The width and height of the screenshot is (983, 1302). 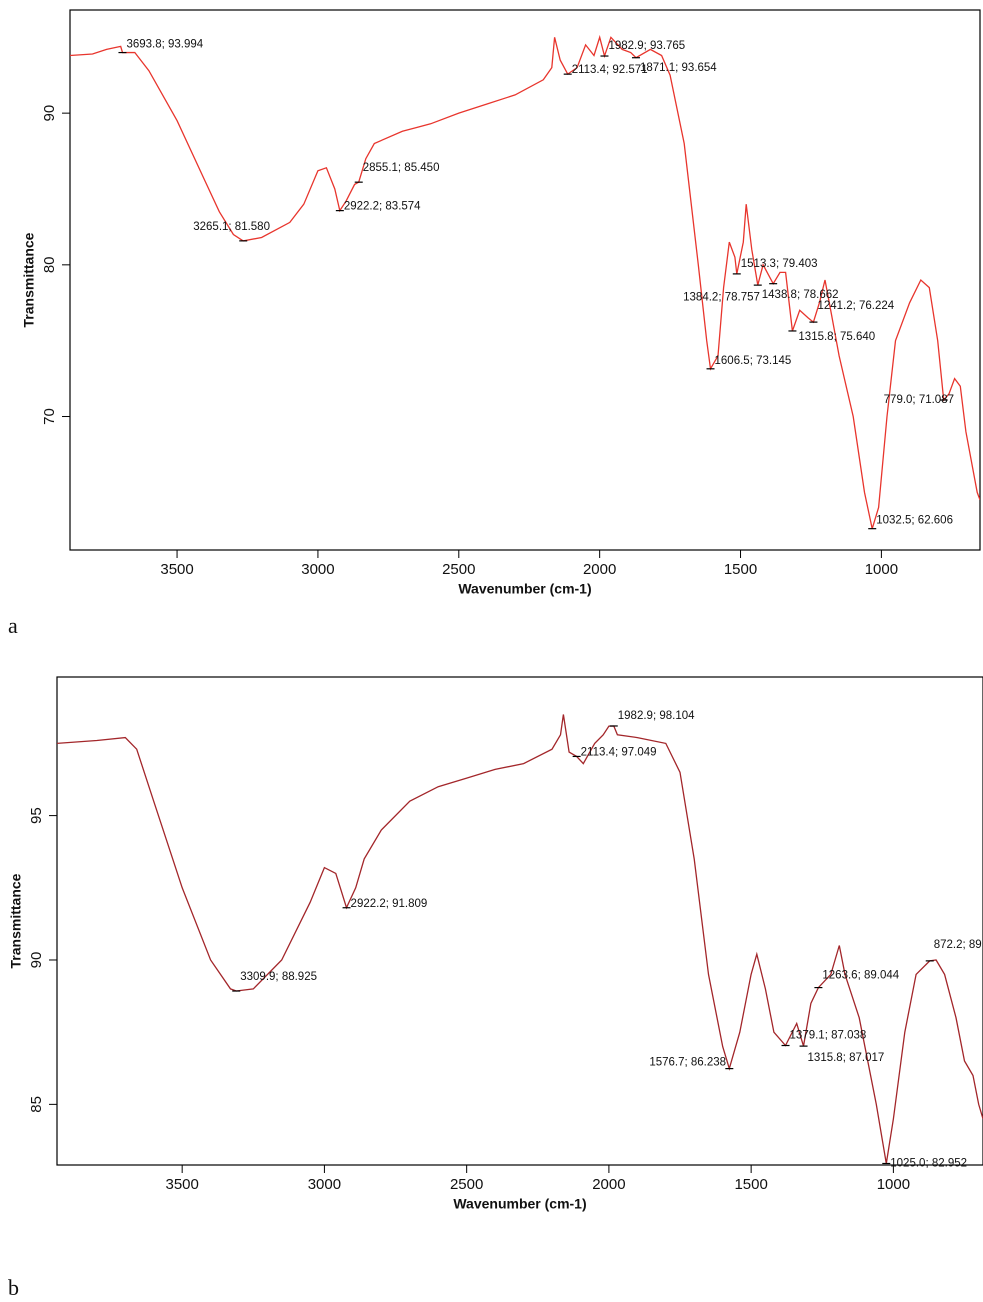 What do you see at coordinates (958, 945) in the screenshot?
I see `peak-label: 872.2; 89.969` at bounding box center [958, 945].